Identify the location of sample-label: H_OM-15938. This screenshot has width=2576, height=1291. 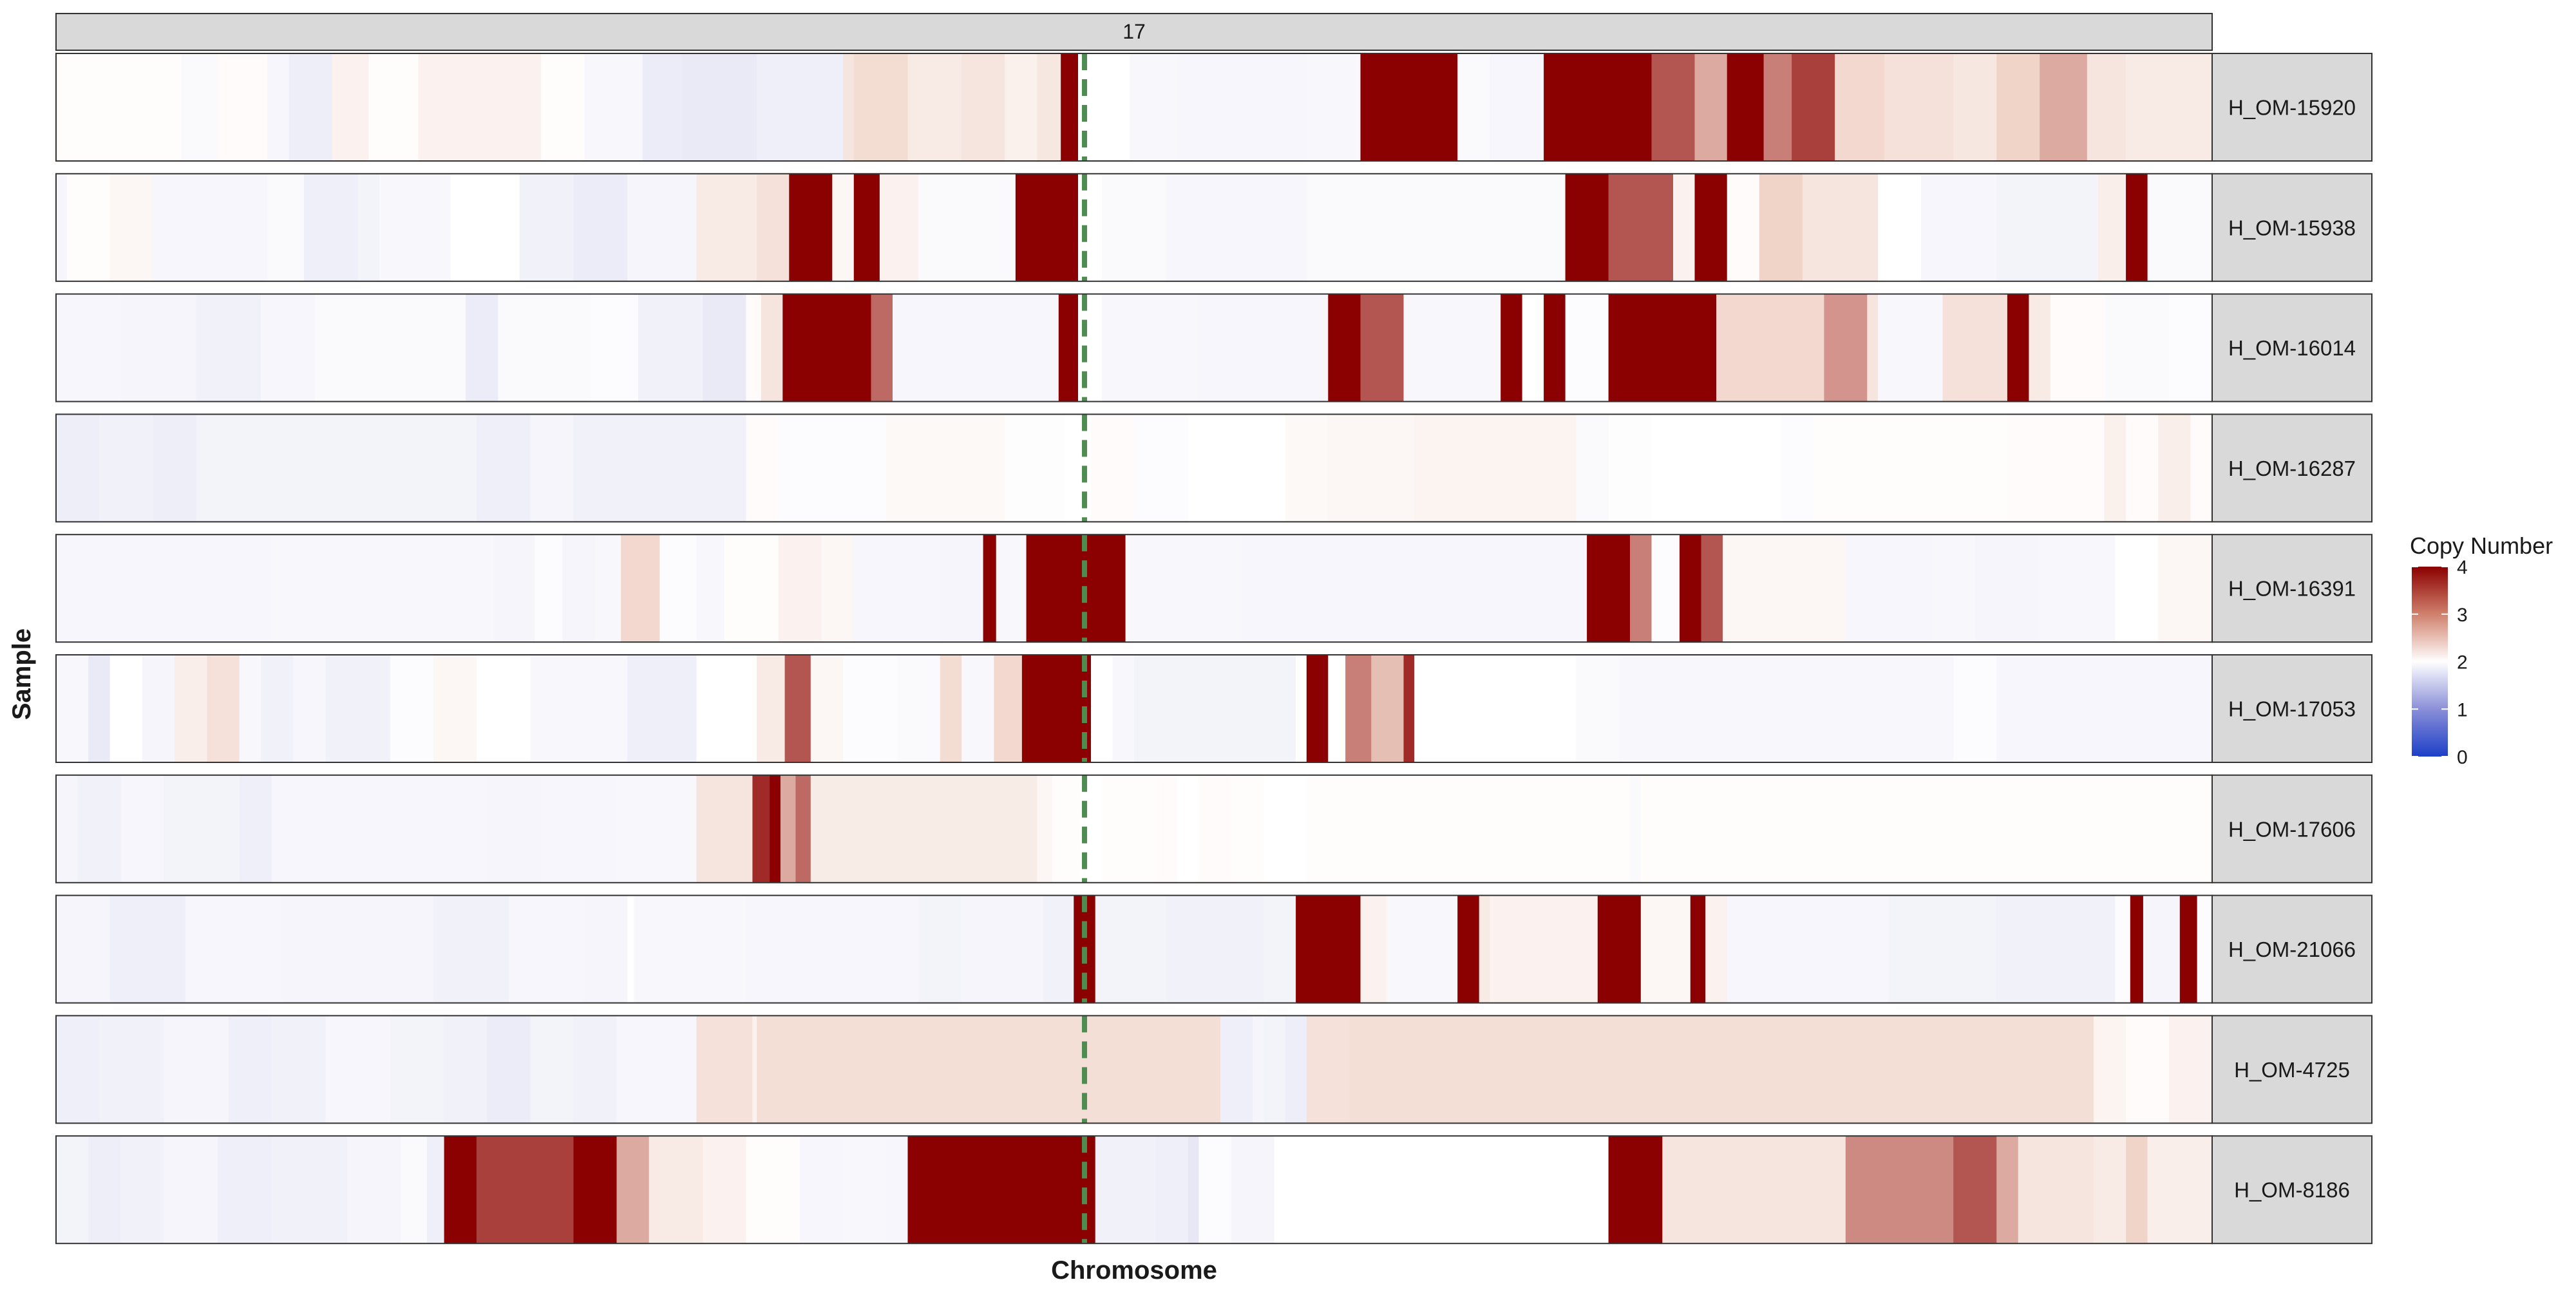
(2292, 228).